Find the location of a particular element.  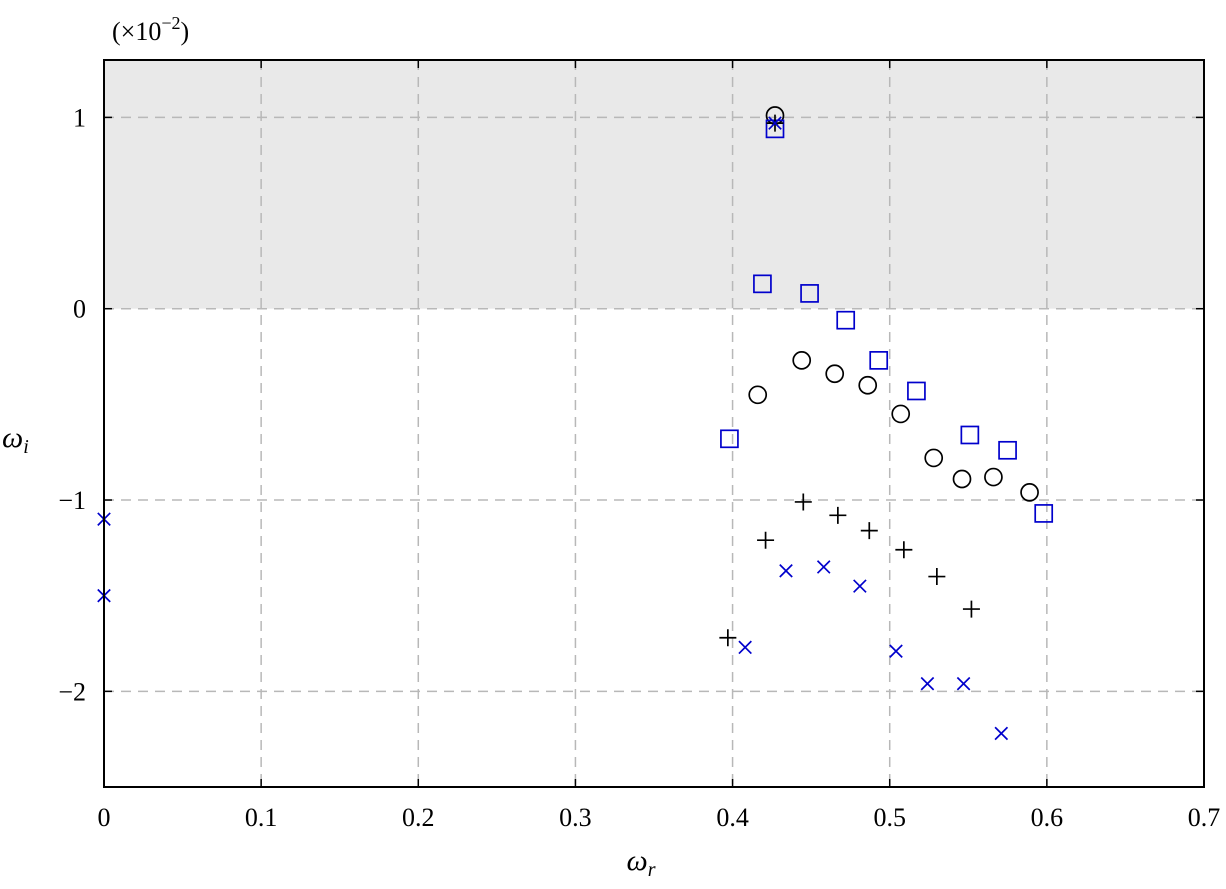

y-tick-label: 0 is located at coordinates (79, 309).